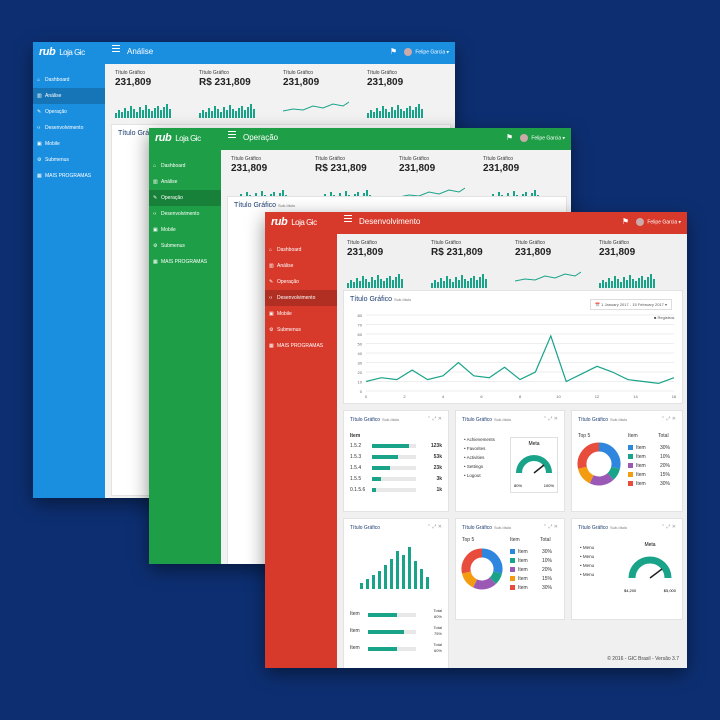  What do you see at coordinates (271, 314) in the screenshot?
I see `cart-icon: ▣` at bounding box center [271, 314].